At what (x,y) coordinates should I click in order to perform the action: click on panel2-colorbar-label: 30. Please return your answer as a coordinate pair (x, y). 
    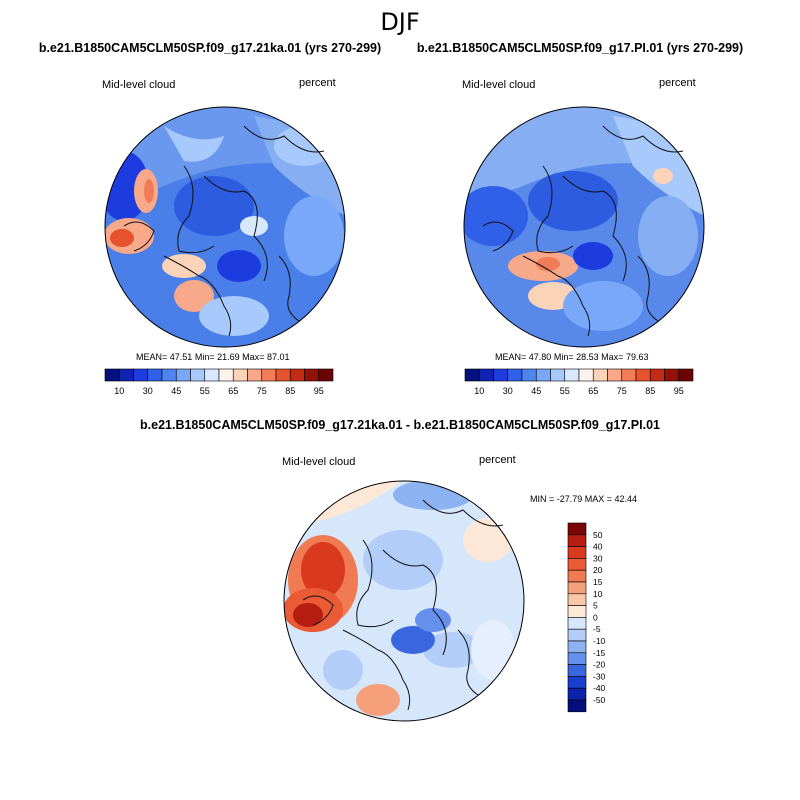
    Looking at the image, I should click on (508, 391).